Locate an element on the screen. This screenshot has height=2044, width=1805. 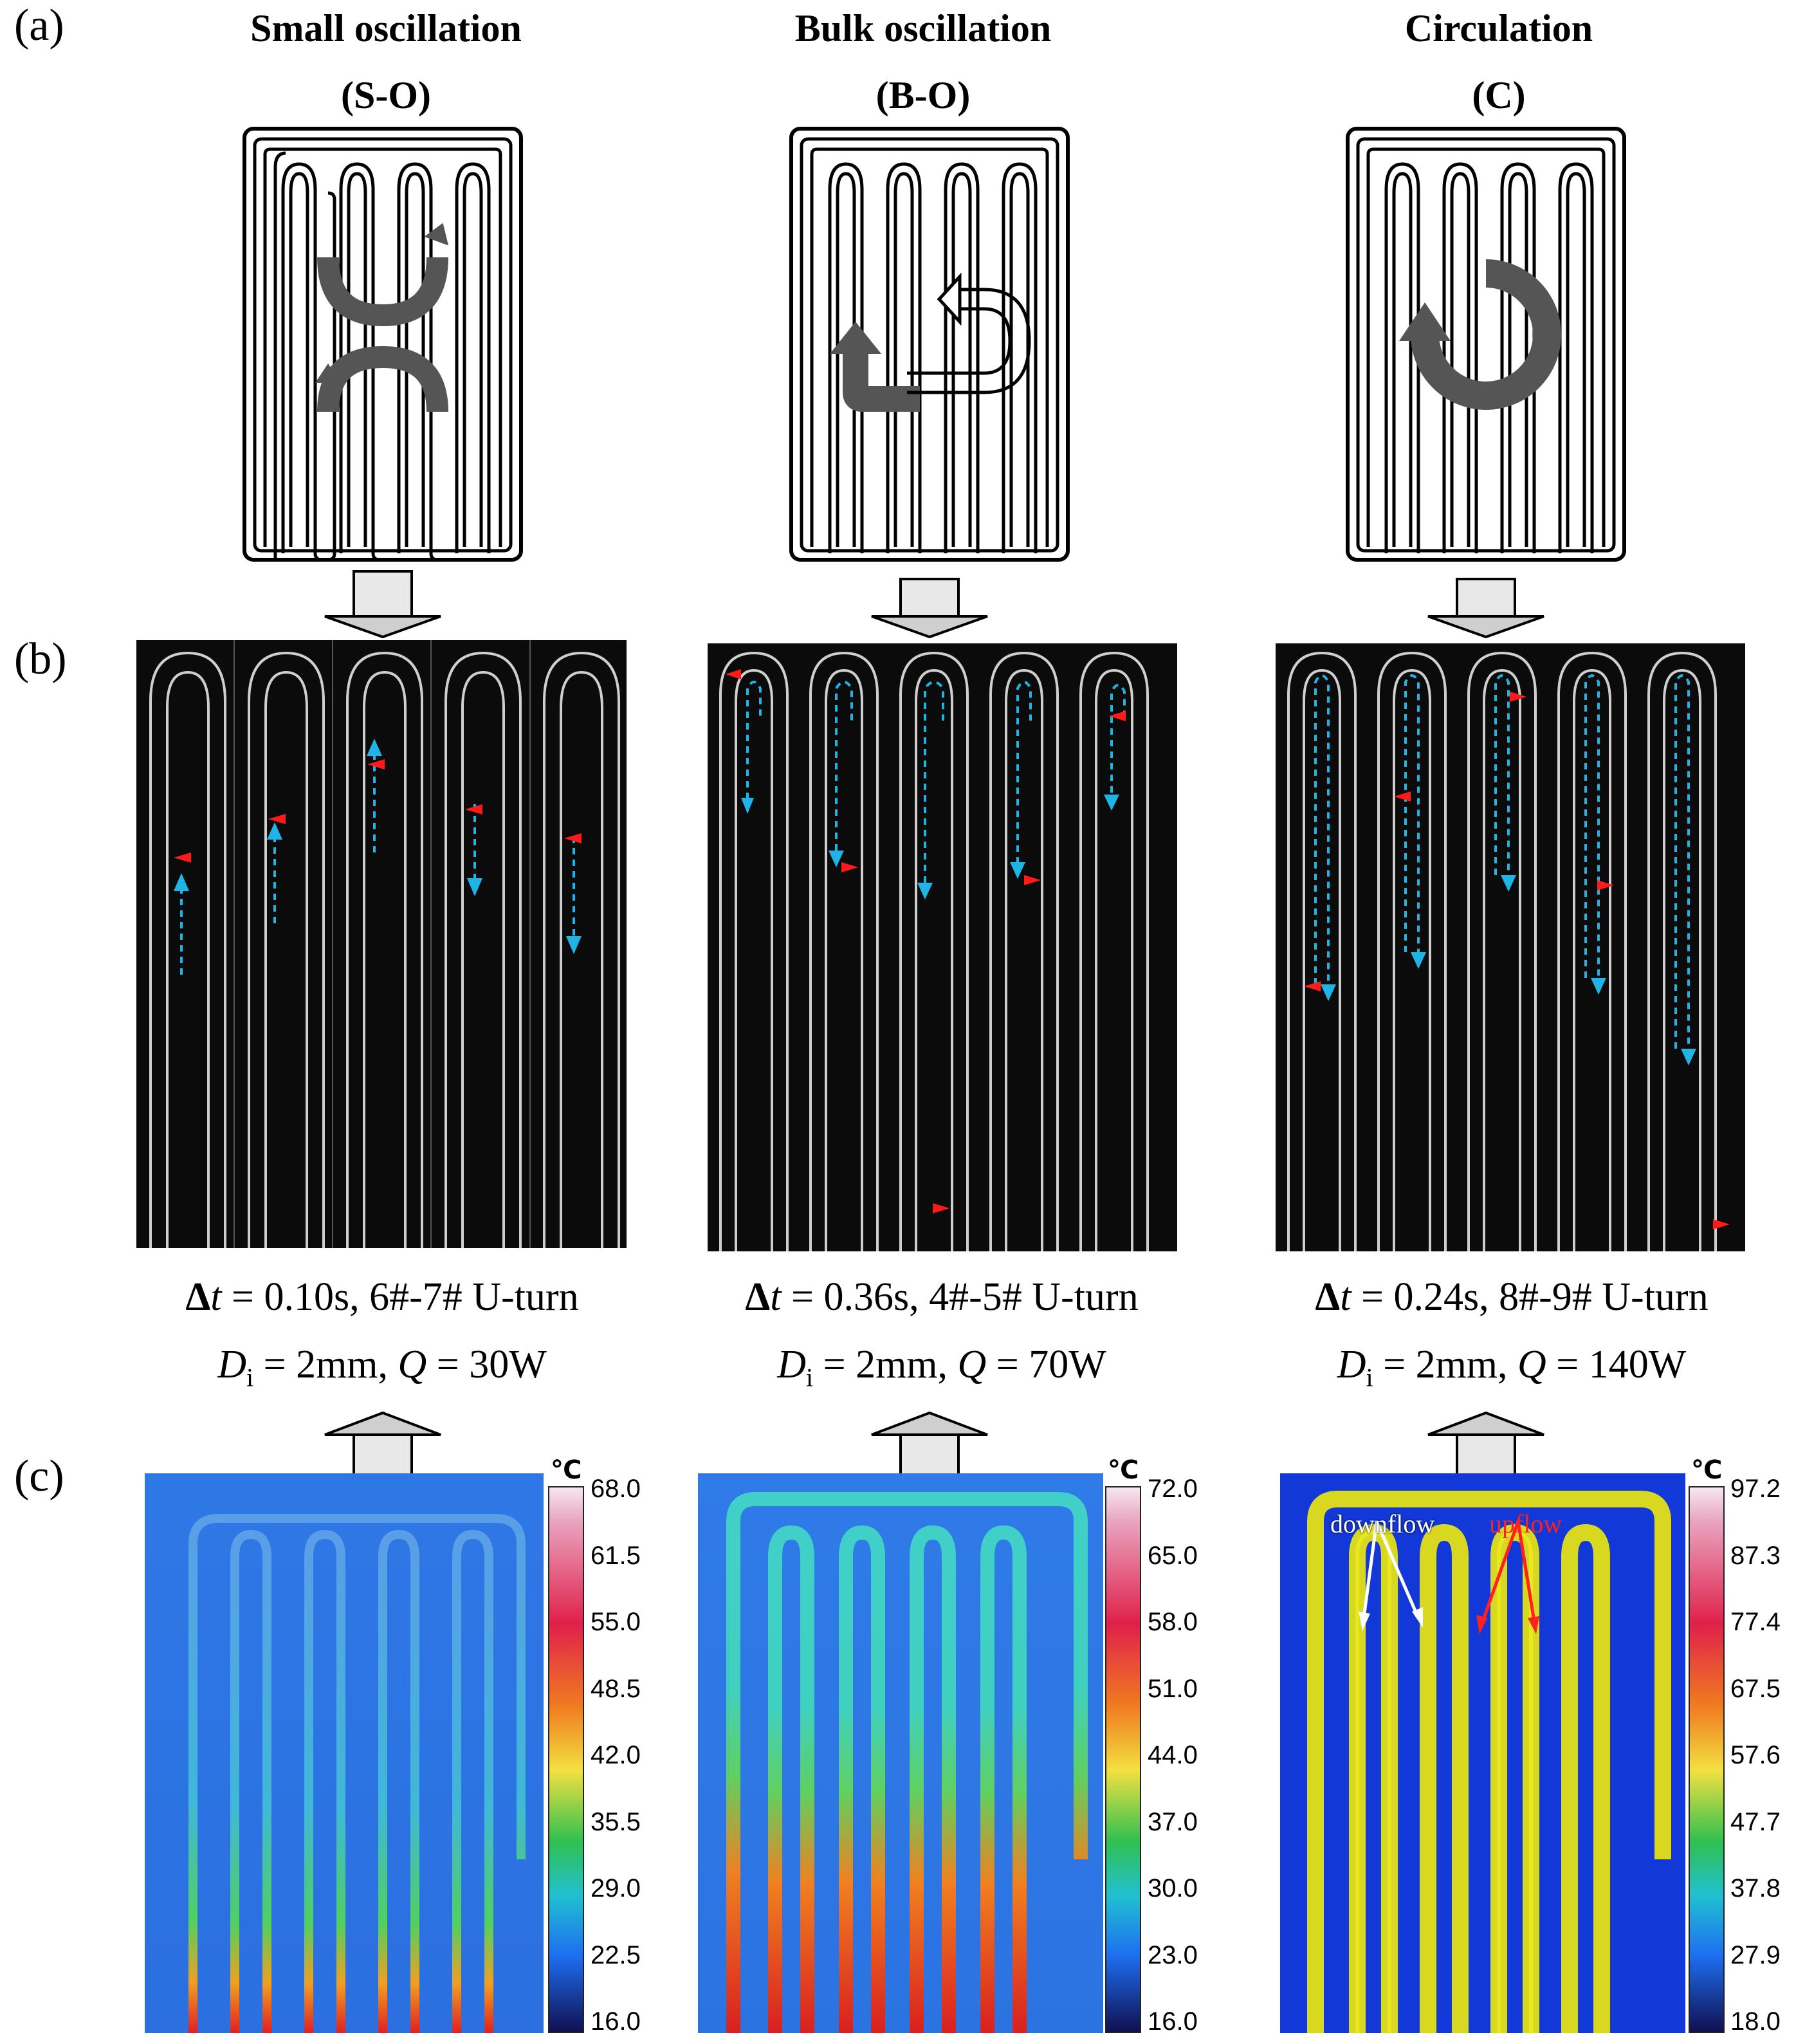
colorbar-tick: 42.0 is located at coordinates (616, 1755).